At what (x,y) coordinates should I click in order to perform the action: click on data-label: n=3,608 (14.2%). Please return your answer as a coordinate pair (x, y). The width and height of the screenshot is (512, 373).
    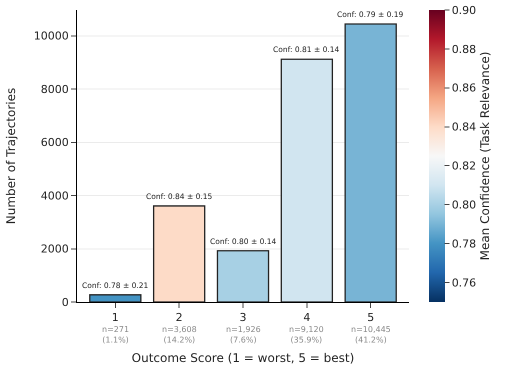
    Looking at the image, I should click on (179, 334).